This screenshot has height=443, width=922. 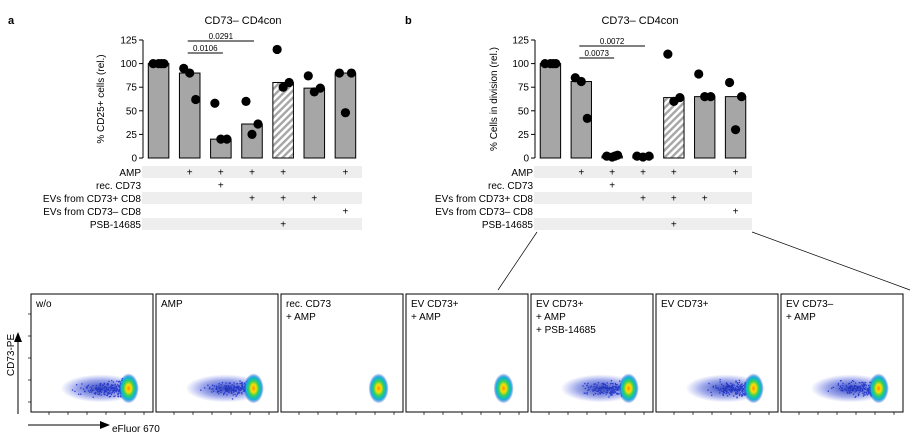 I want to click on y-tick-label: 75, so click(x=132, y=88).